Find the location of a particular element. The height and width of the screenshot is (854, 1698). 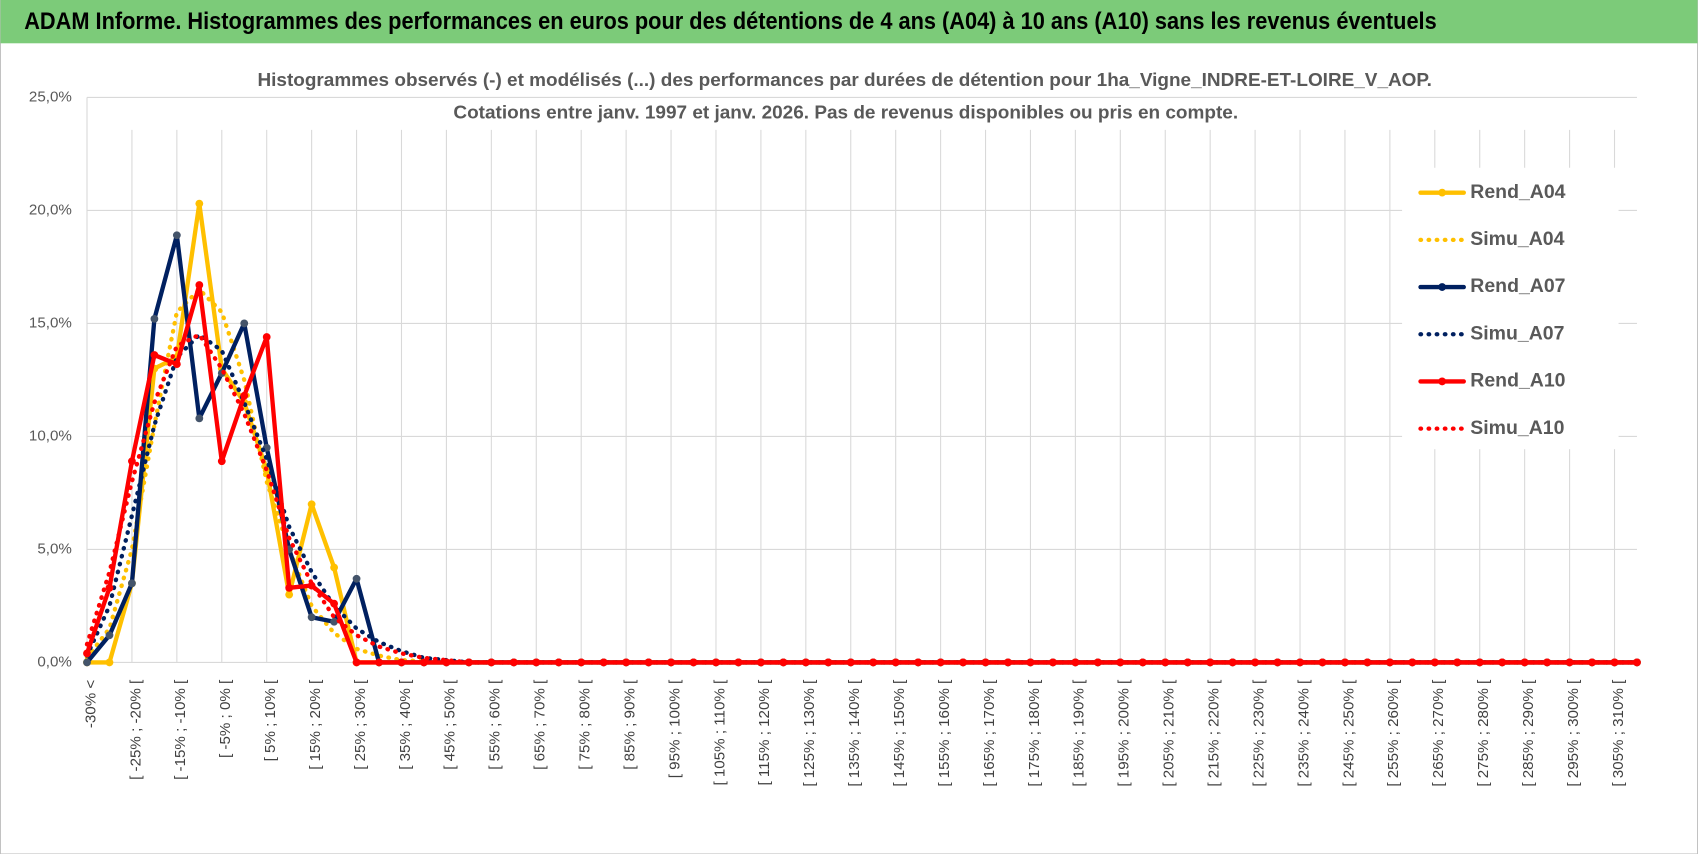

x-tick-label: [ 125% ; 130% [ is located at coordinates (809, 733).